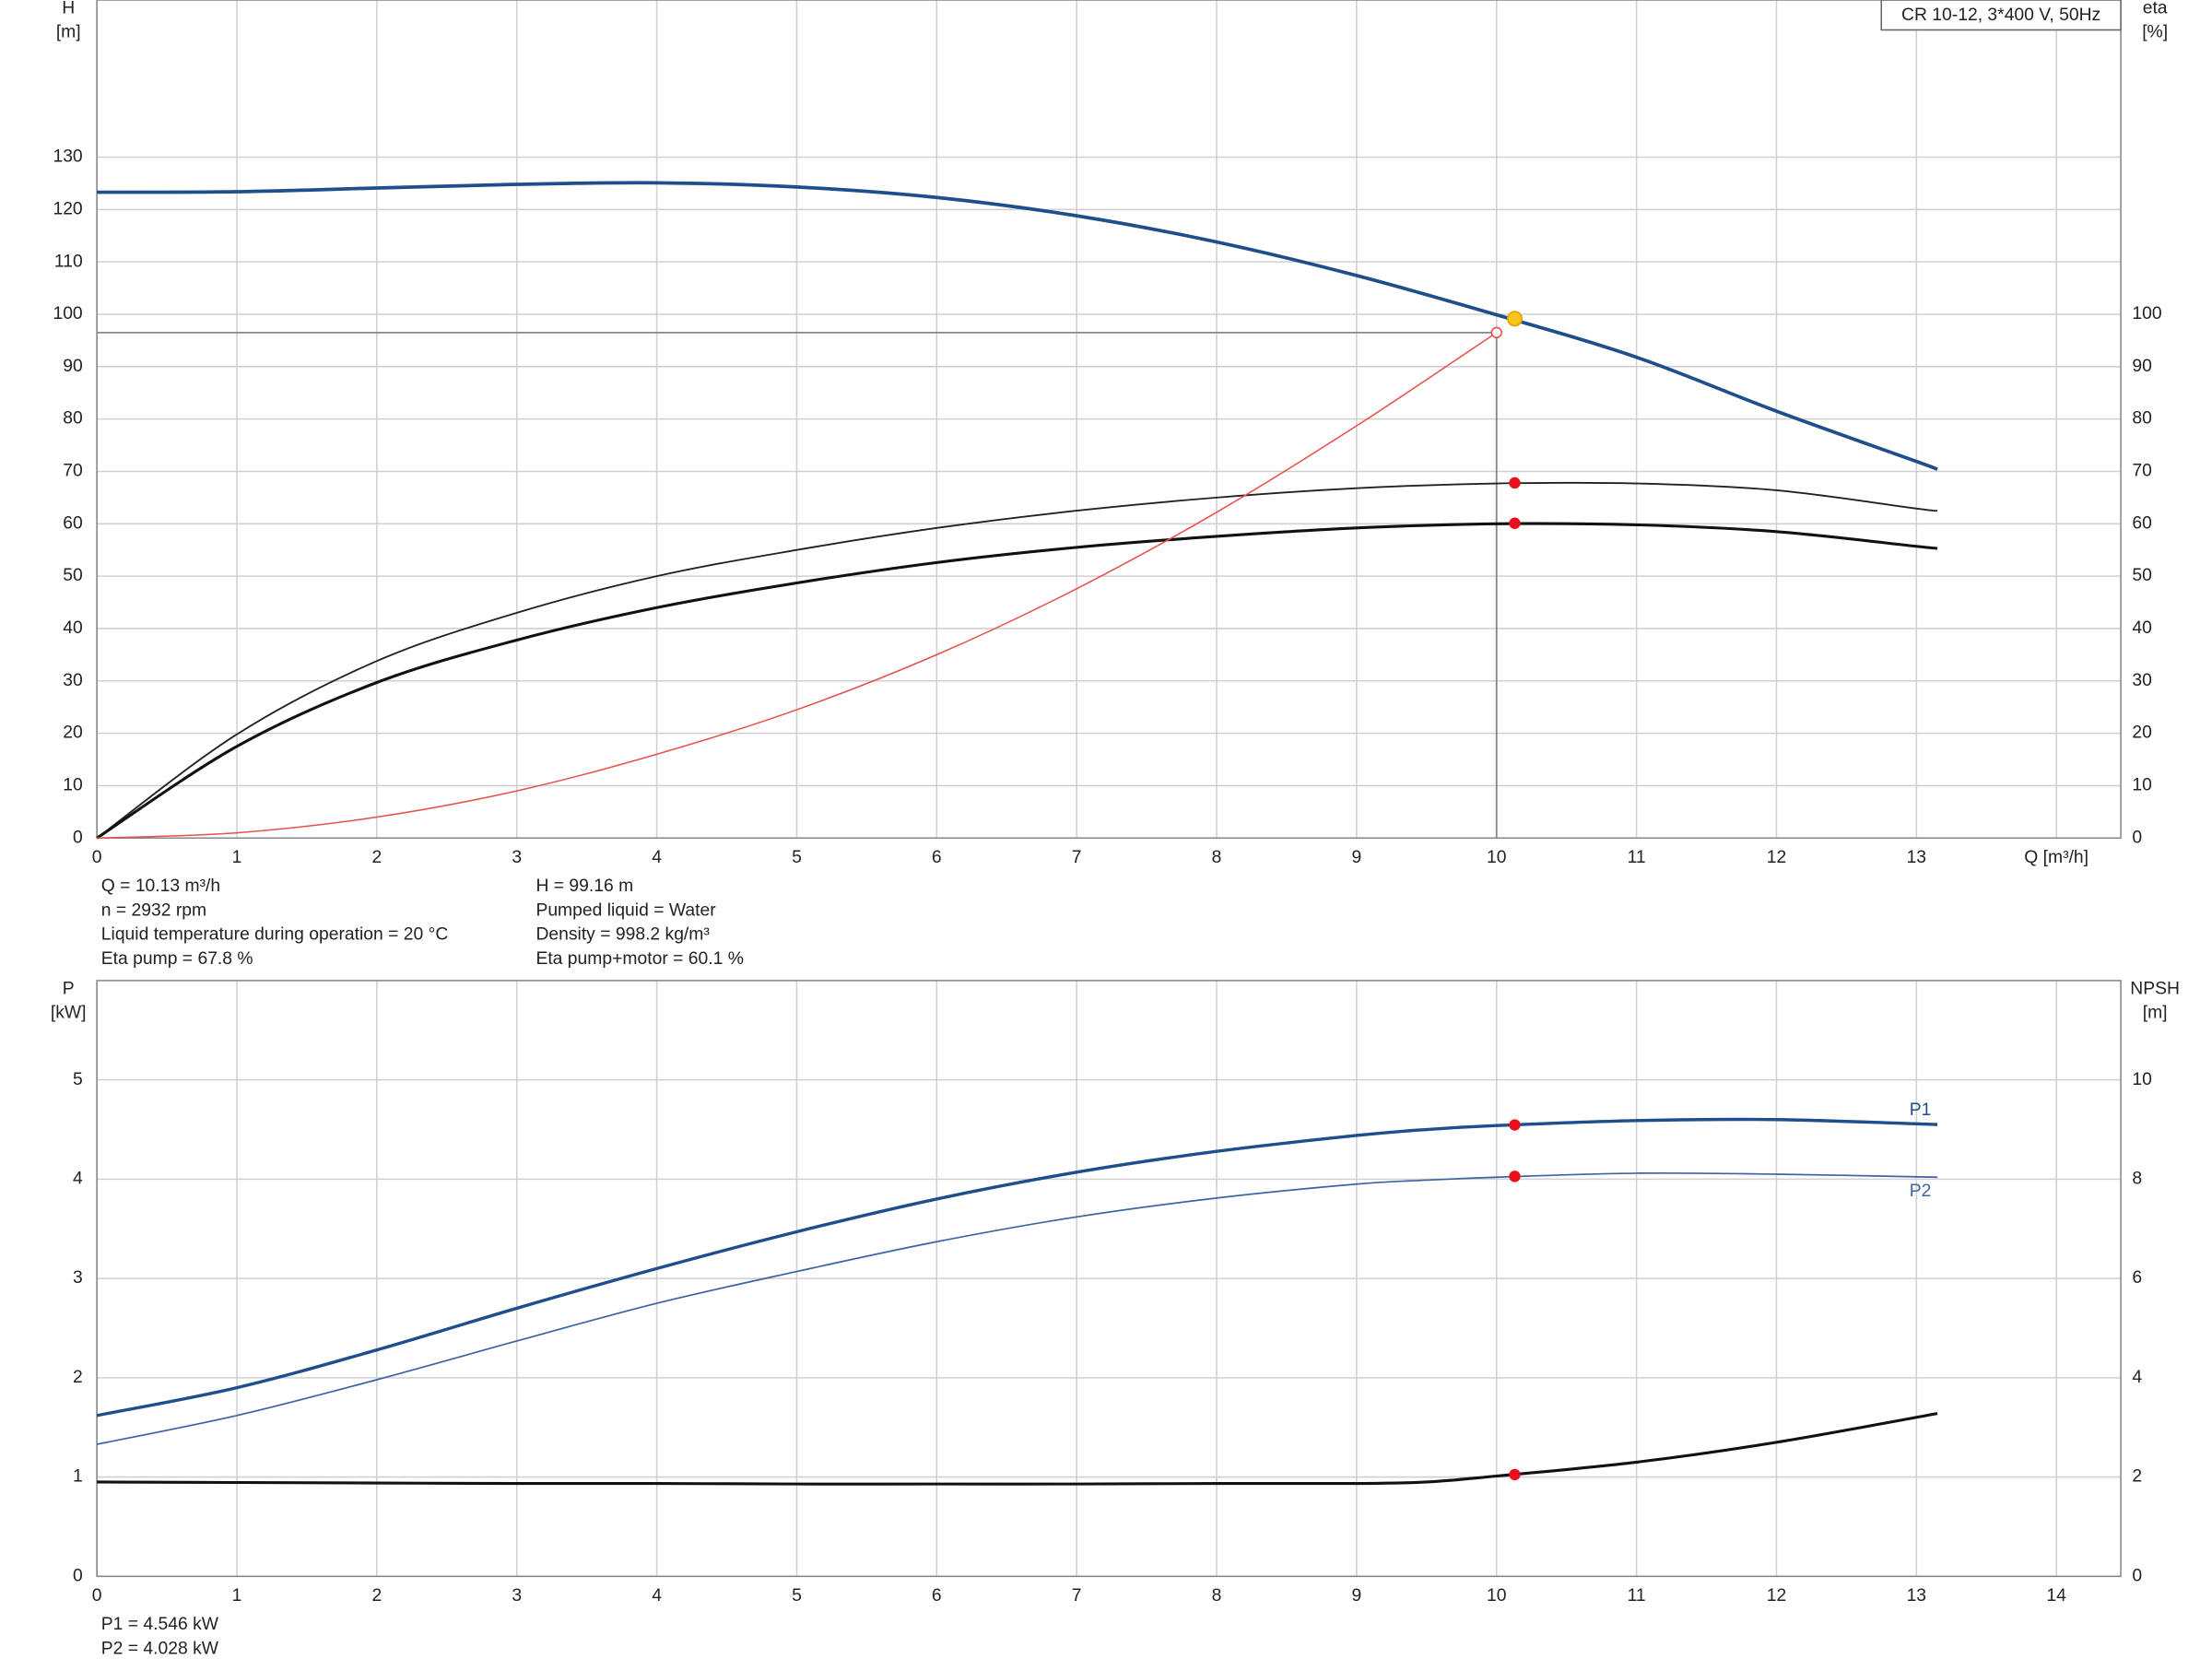  What do you see at coordinates (68, 261) in the screenshot?
I see `y-tick-label: 110` at bounding box center [68, 261].